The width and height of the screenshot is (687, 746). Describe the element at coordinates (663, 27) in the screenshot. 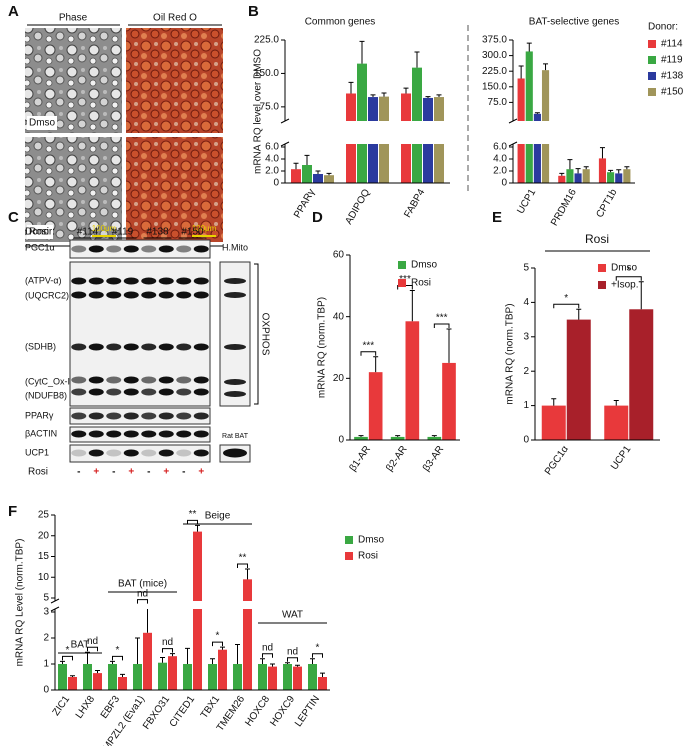

I see `legend-title: Donor:` at that location.